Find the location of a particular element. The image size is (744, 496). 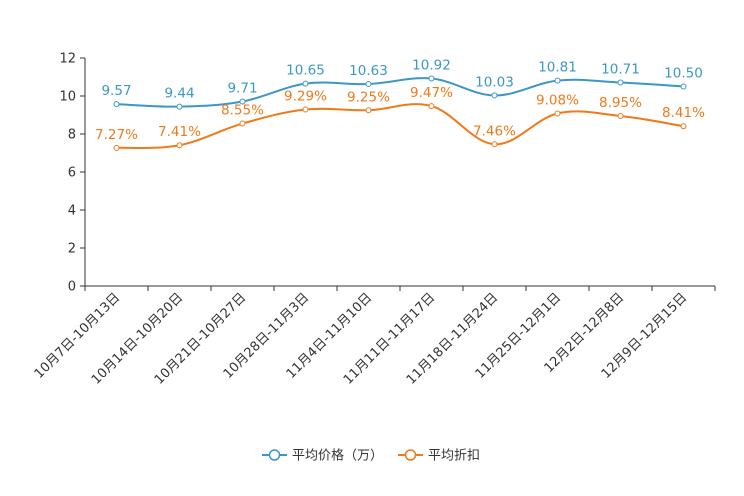

legend: 平均价格（万） 平均折扣 is located at coordinates (371, 456).